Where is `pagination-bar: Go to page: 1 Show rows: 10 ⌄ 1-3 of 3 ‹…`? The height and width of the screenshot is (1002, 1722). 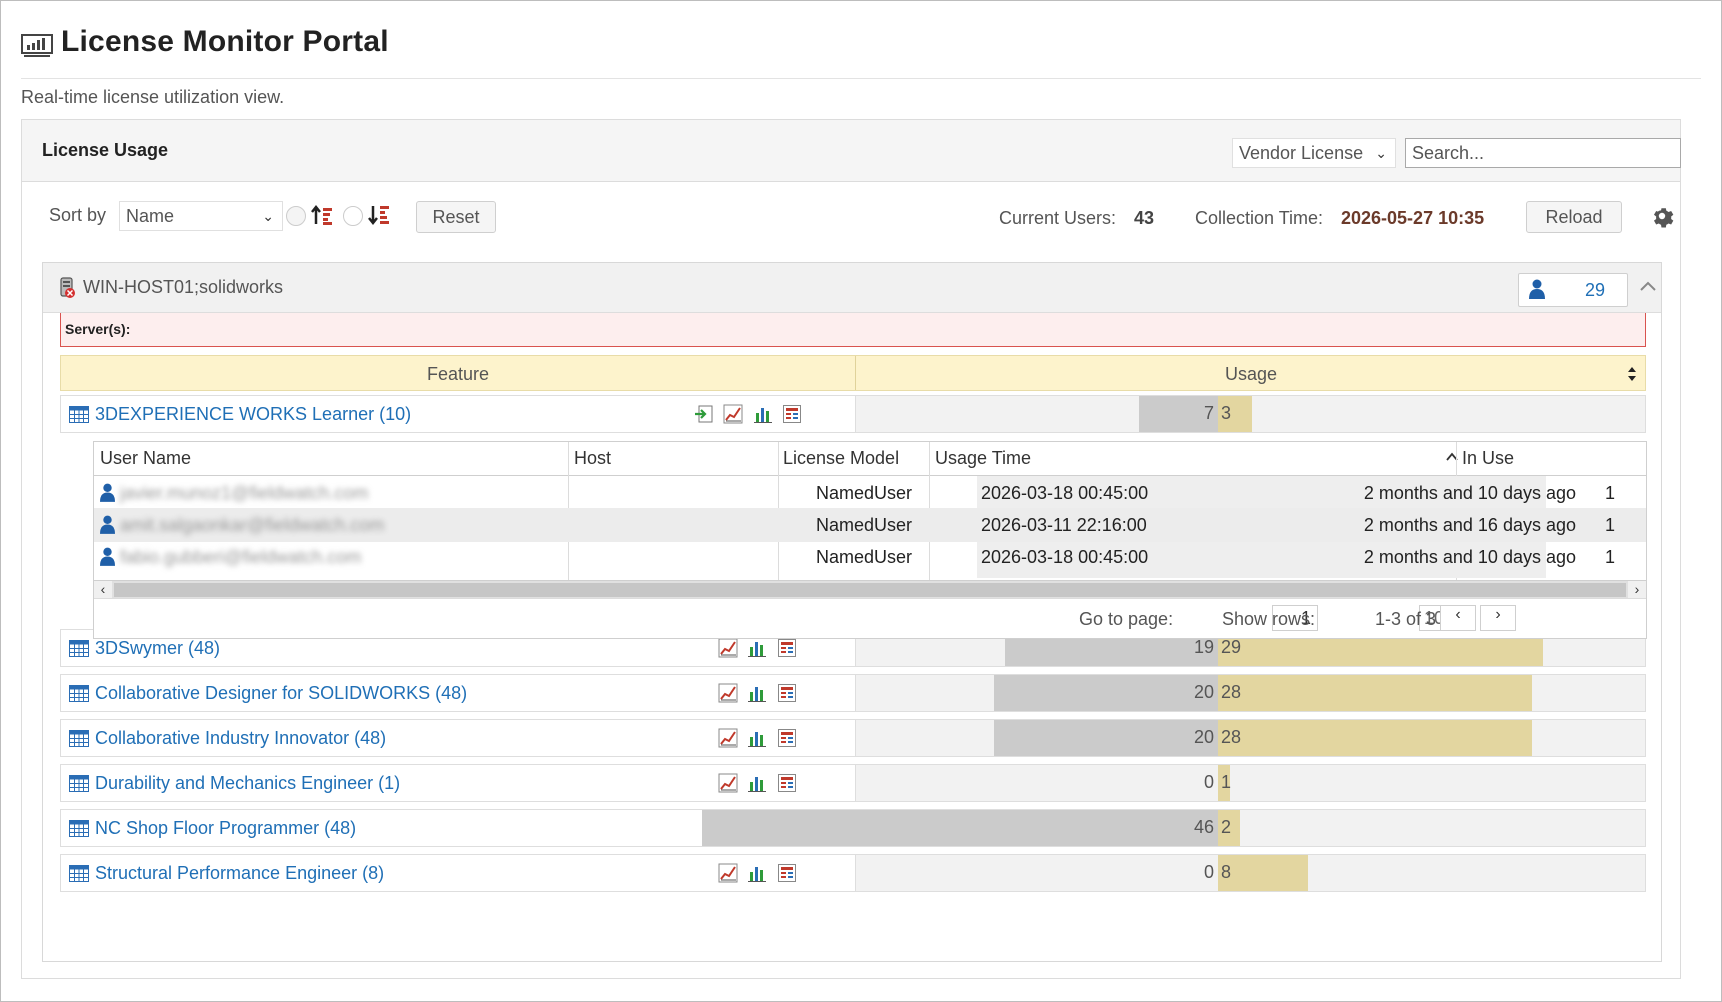 pagination-bar: Go to page: 1 Show rows: 10 ⌄ 1-3 of 3 ‹… is located at coordinates (870, 618).